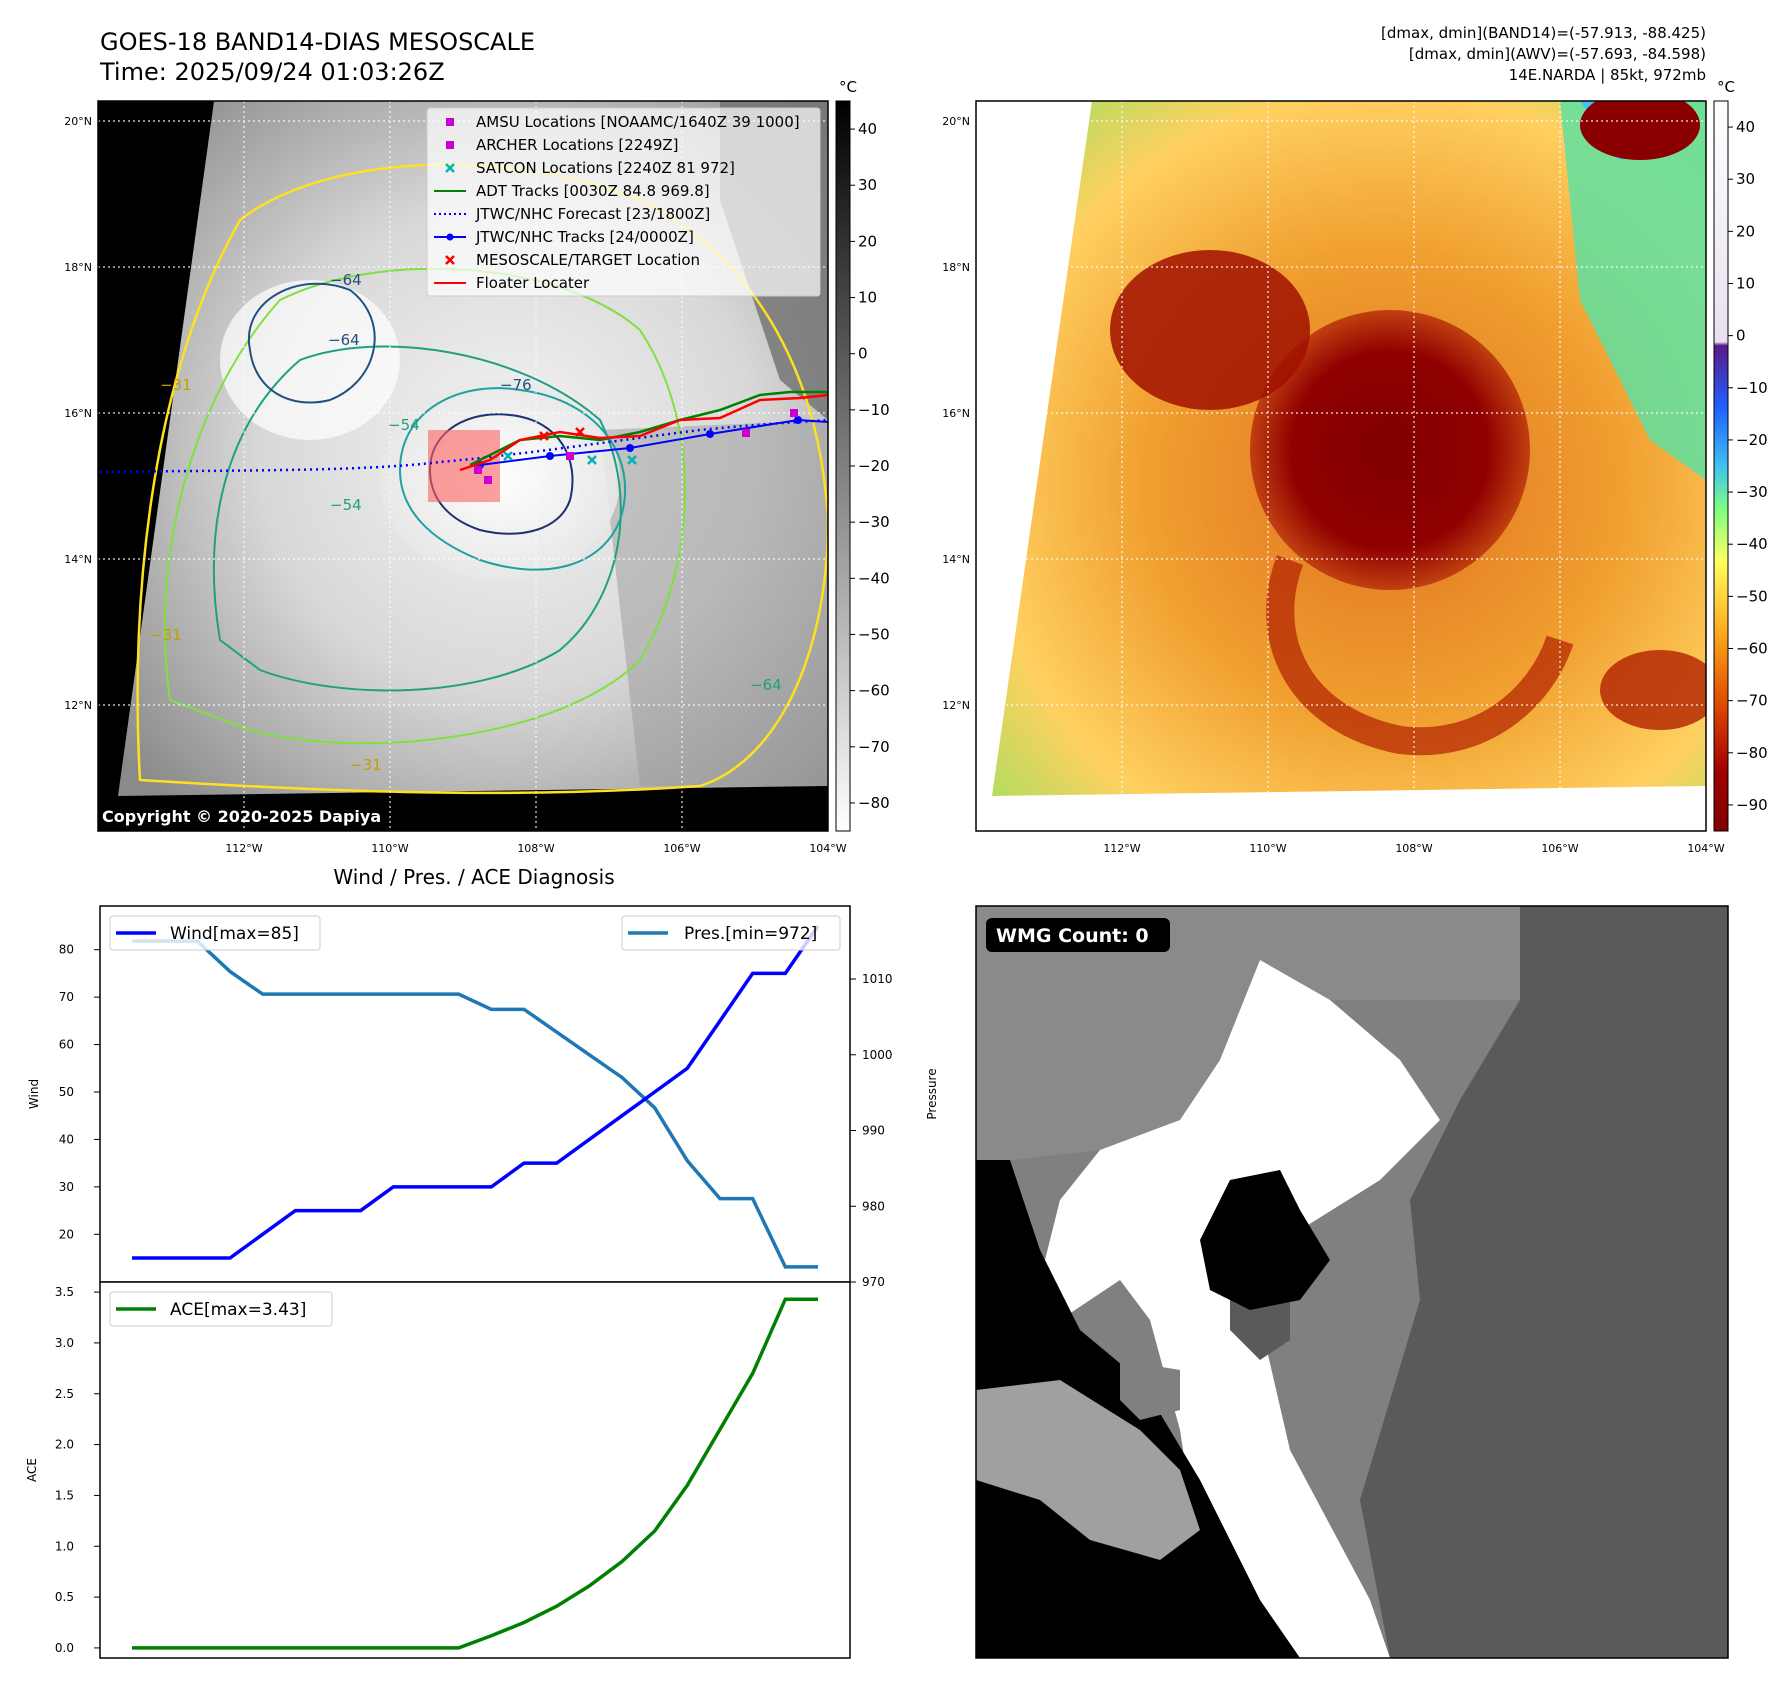  What do you see at coordinates (874, 522) in the screenshot?
I see `gray-colorbar-tick-label: −30` at bounding box center [874, 522].